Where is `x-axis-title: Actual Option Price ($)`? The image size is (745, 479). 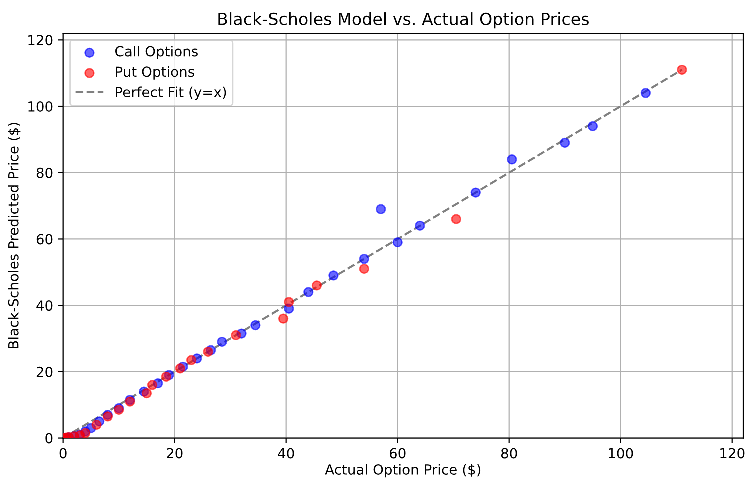
x-axis-title: Actual Option Price ($) is located at coordinates (403, 471).